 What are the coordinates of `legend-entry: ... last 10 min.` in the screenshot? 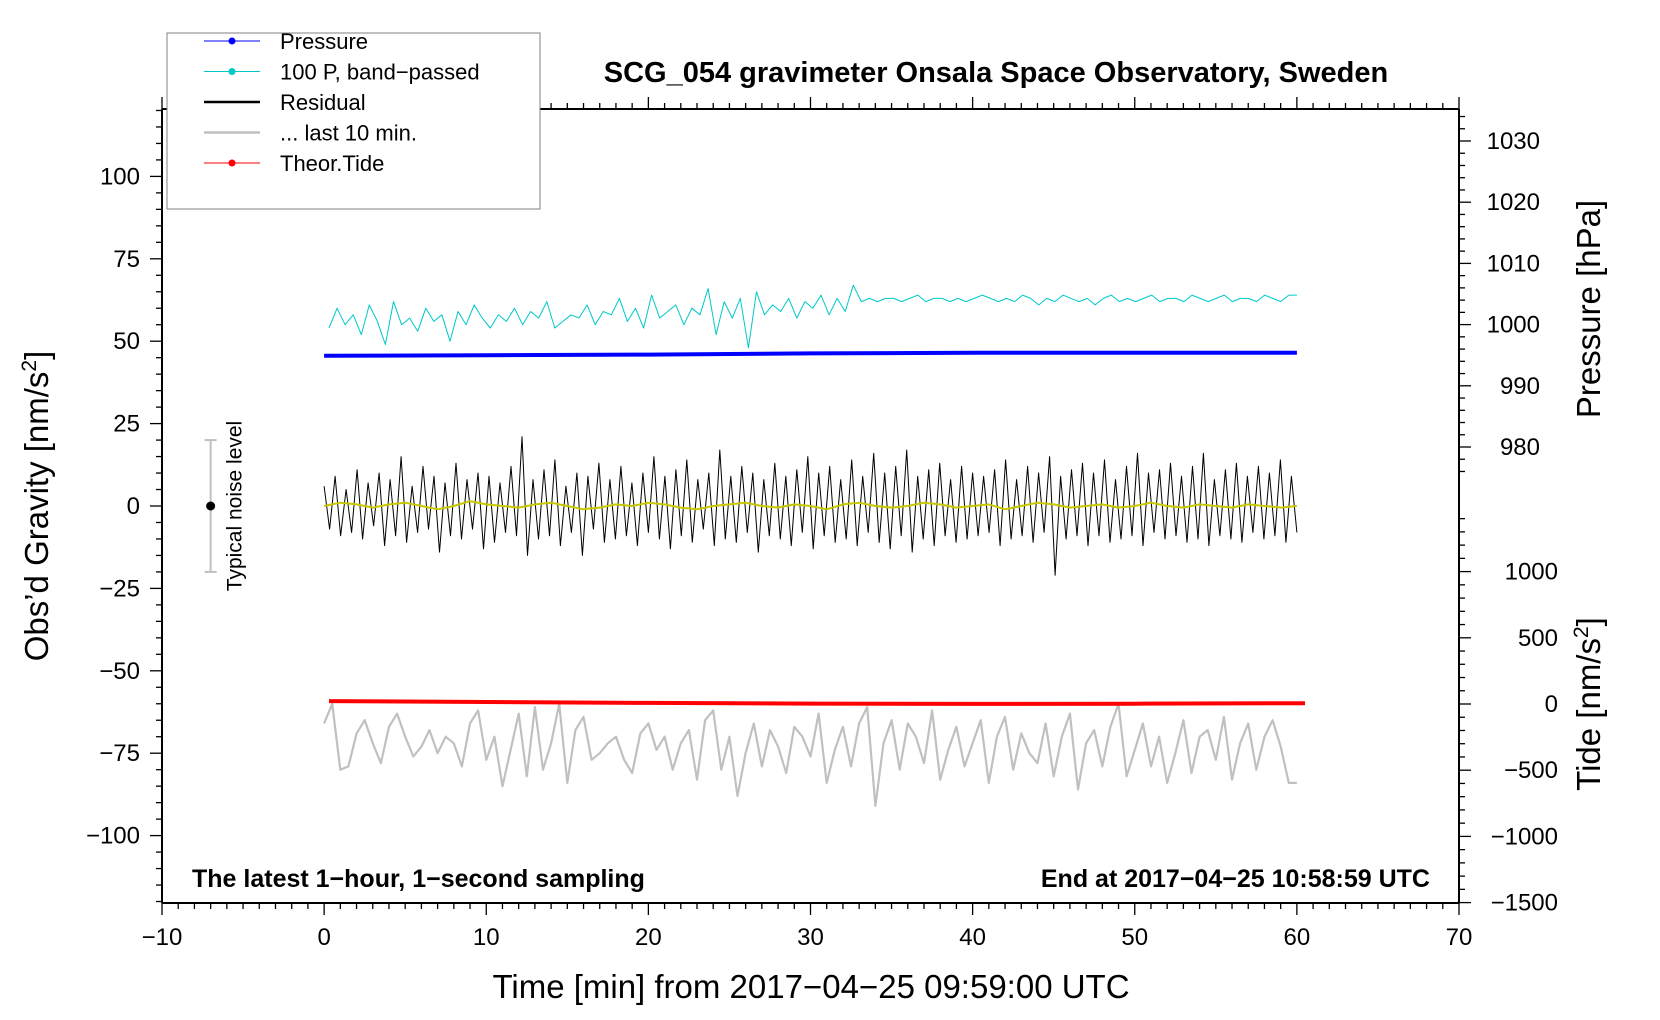 It's located at (310, 133).